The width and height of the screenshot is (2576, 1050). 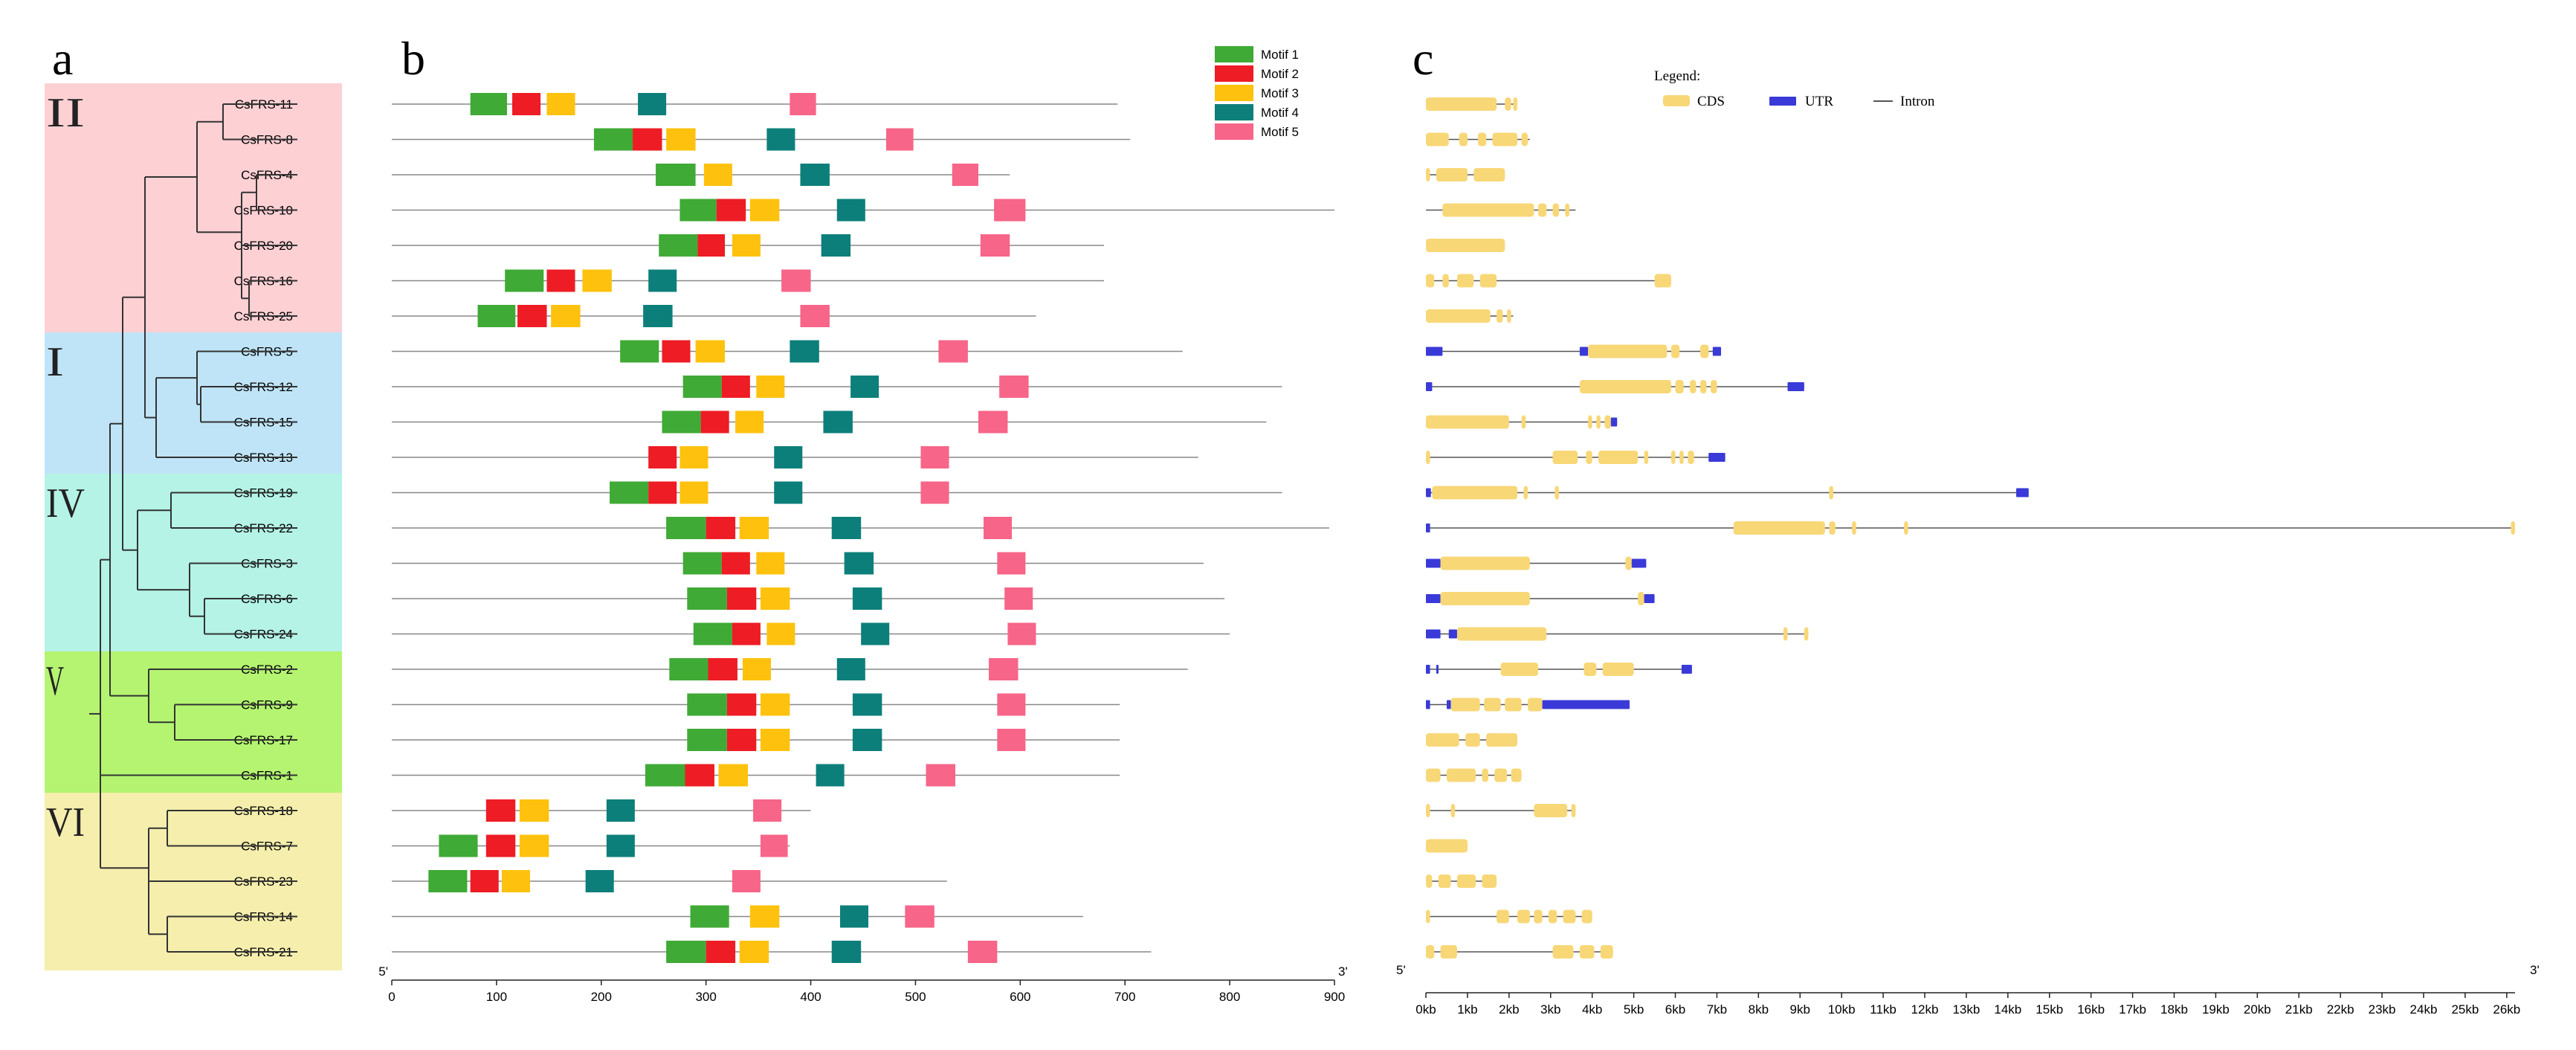 What do you see at coordinates (65, 822) in the screenshot?
I see `clade-label: VI` at bounding box center [65, 822].